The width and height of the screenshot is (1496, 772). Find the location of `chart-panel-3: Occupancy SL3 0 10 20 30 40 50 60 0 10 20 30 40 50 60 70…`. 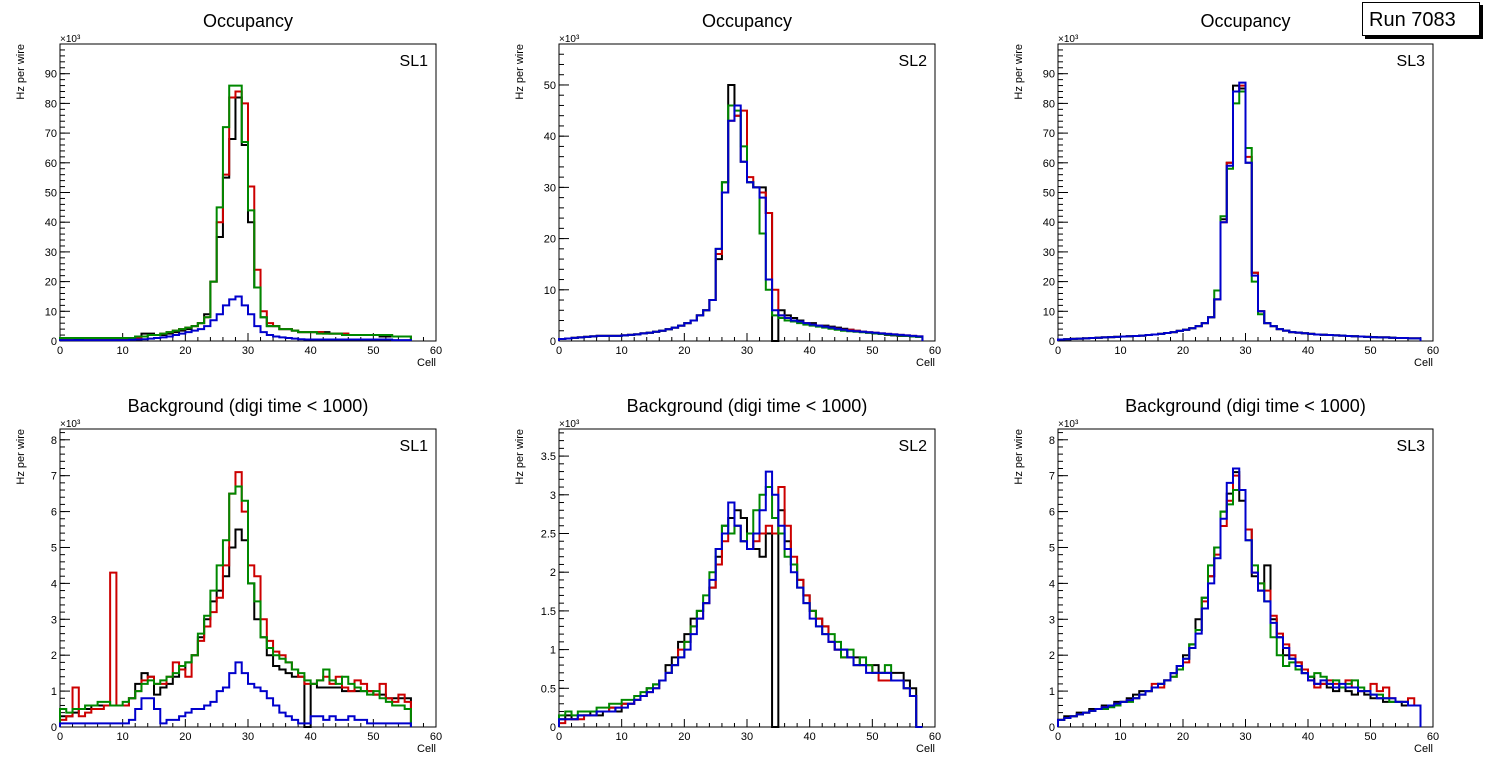

chart-panel-3: Occupancy SL3 0 10 20 30 40 50 60 0 10 20 30 40 50 60 70… is located at coordinates (1226, 190).